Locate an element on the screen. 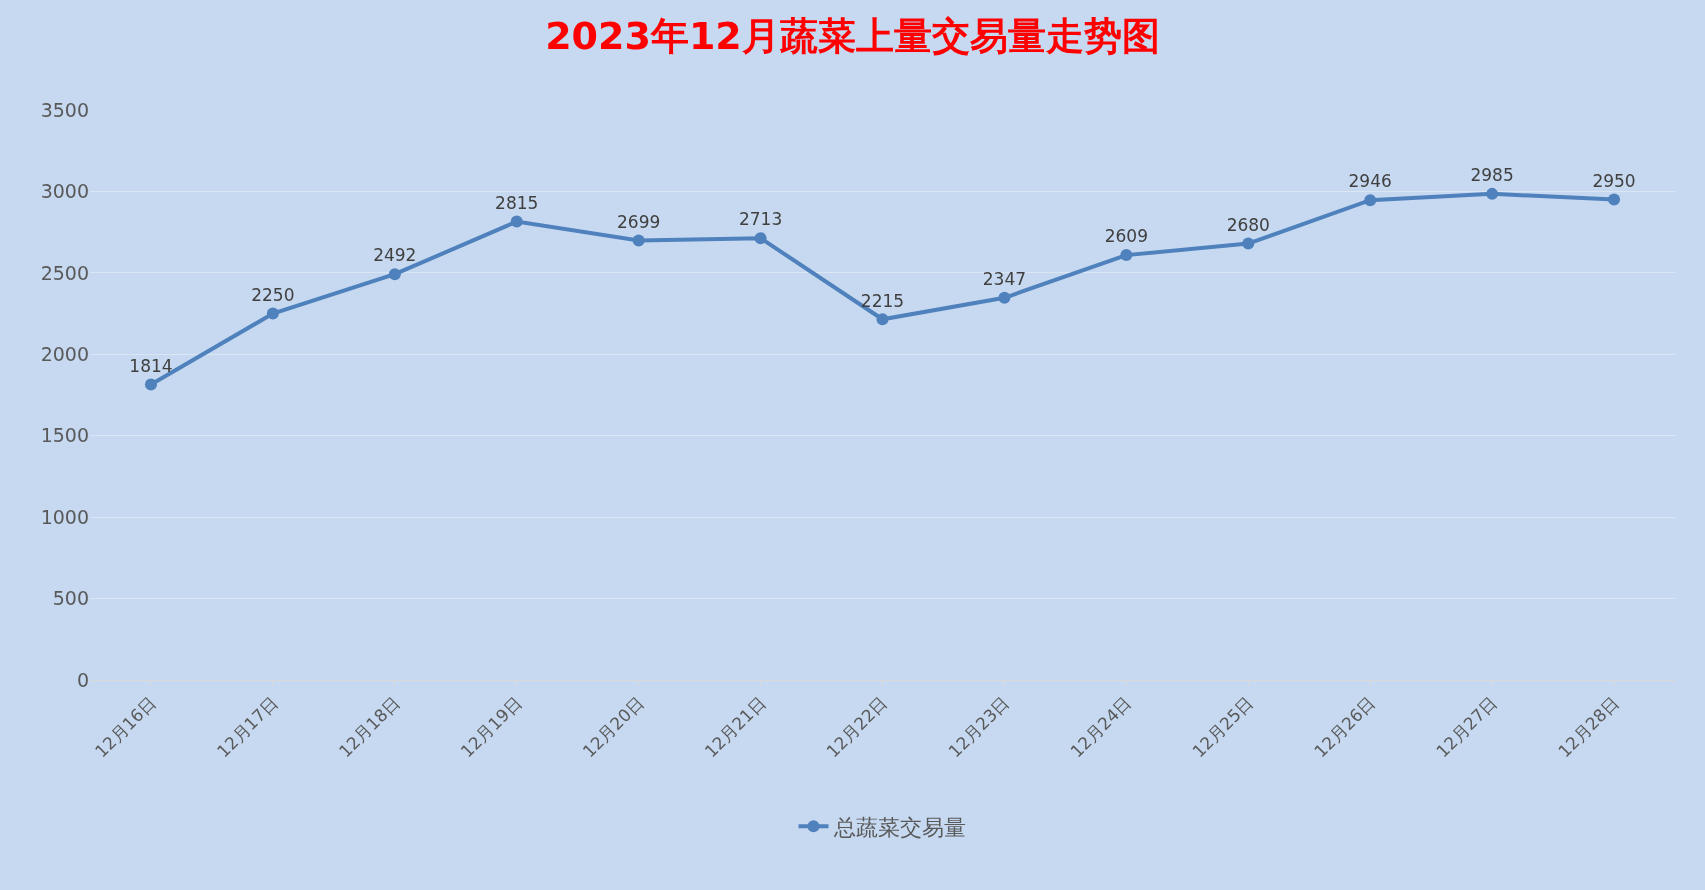 The height and width of the screenshot is (890, 1705). data-label: 1814 is located at coordinates (151, 365).